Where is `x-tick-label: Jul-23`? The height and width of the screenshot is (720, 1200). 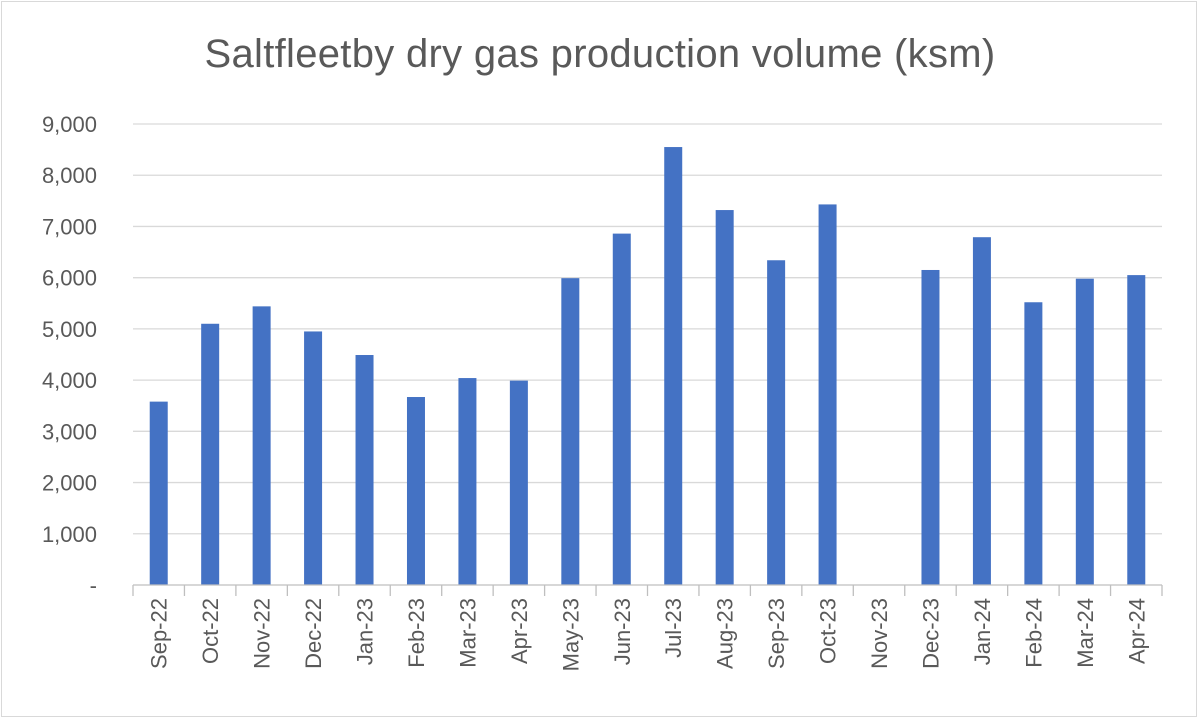 x-tick-label: Jul-23 is located at coordinates (673, 628).